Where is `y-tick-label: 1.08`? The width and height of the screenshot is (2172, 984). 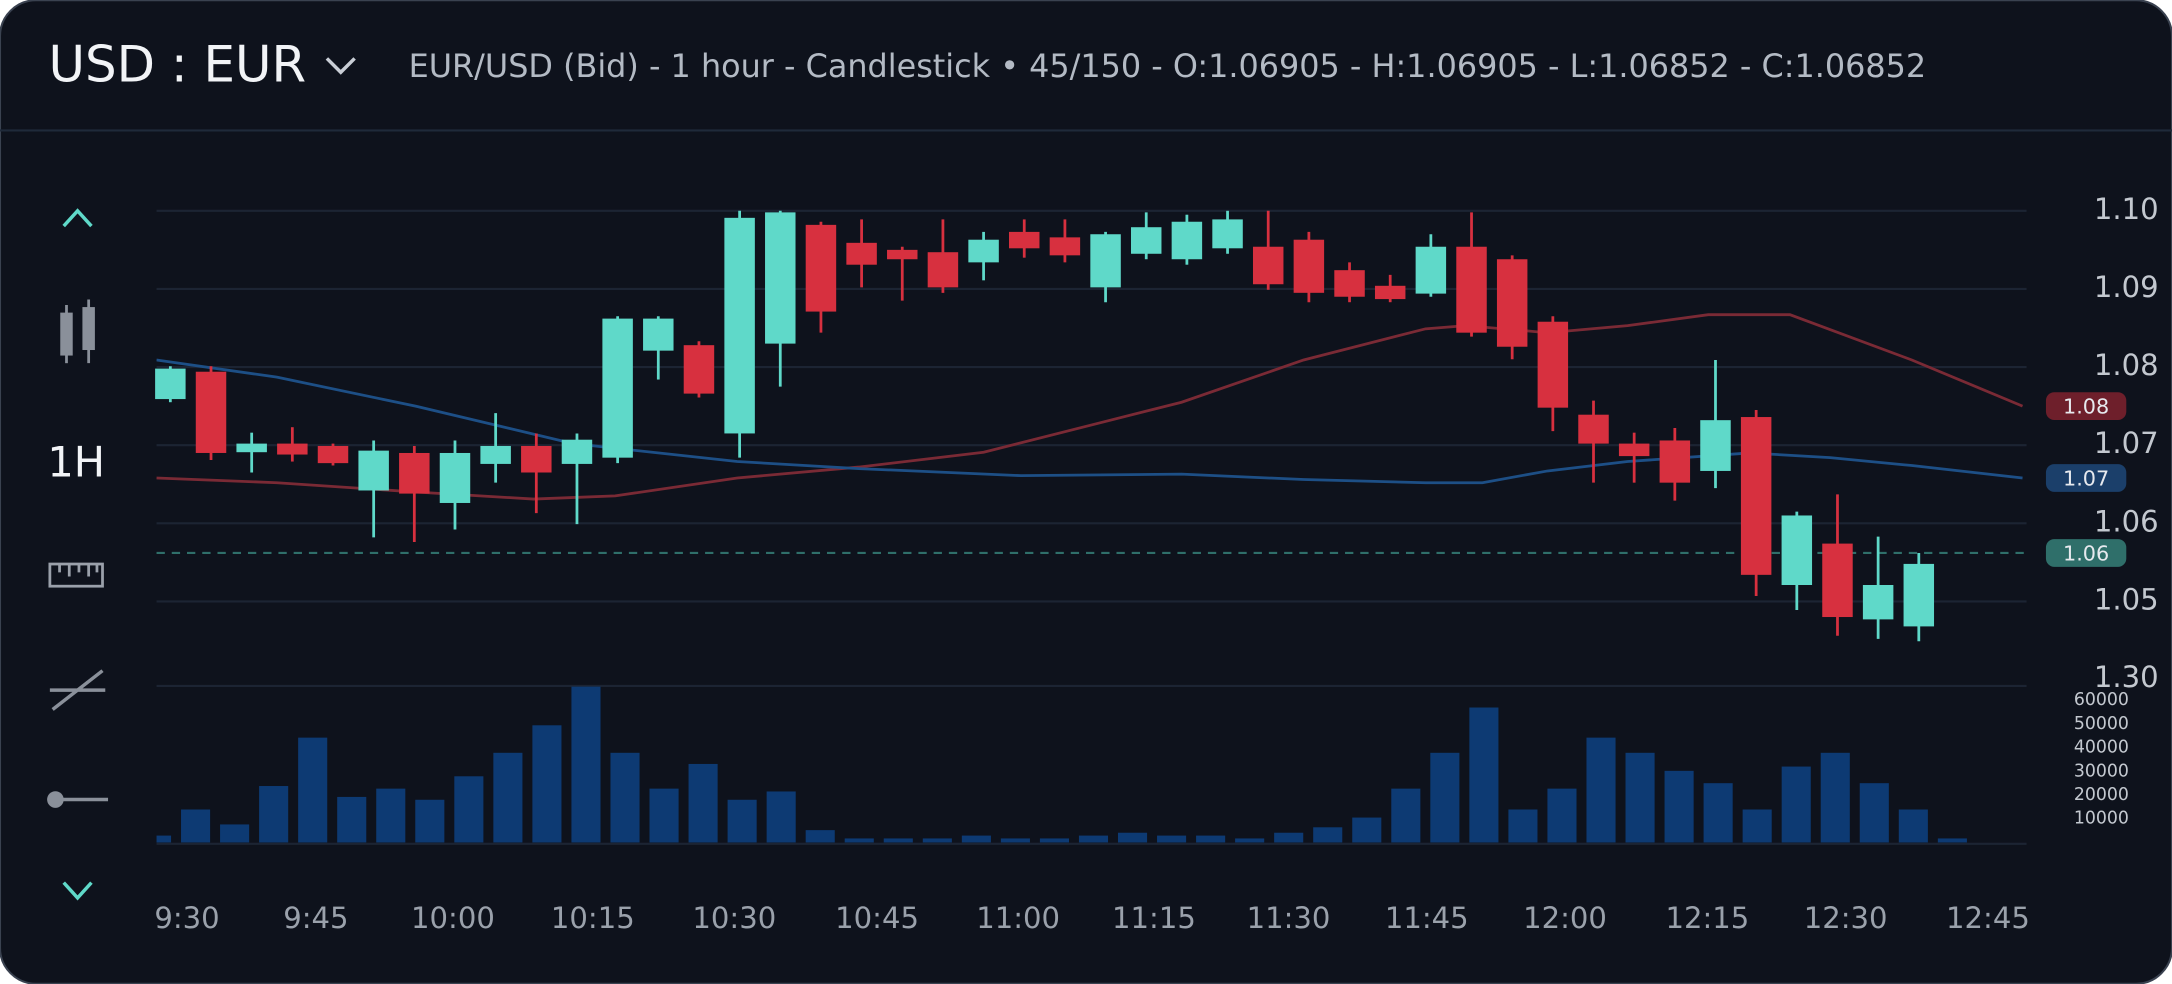 y-tick-label: 1.08 is located at coordinates (2126, 365).